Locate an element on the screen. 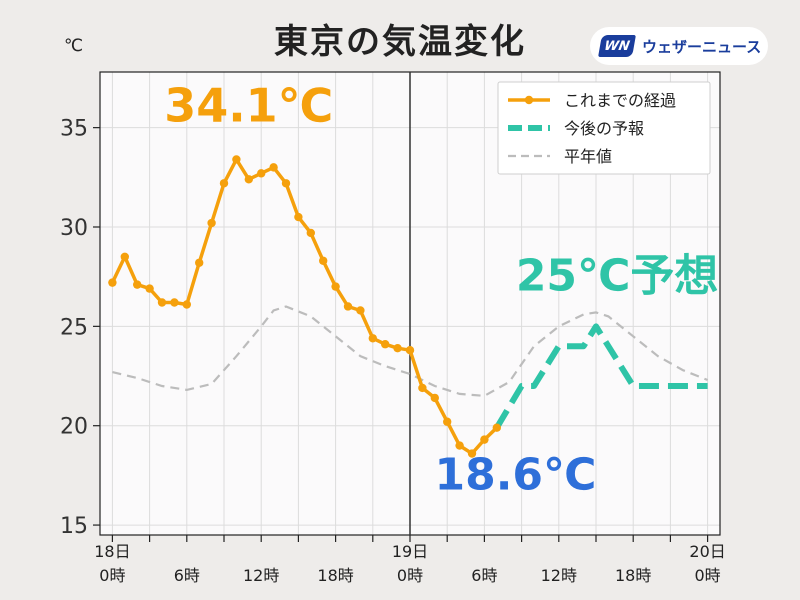 This screenshot has width=800, height=600. series-line-forecast is located at coordinates (601, 376).